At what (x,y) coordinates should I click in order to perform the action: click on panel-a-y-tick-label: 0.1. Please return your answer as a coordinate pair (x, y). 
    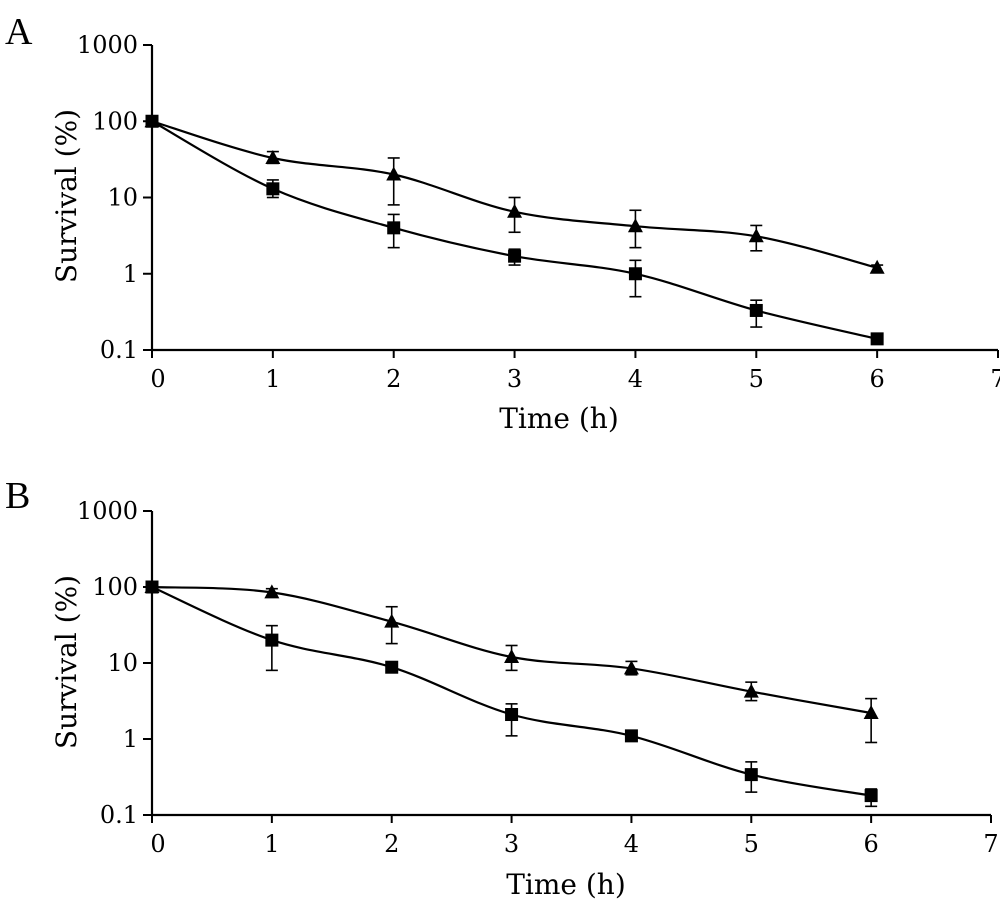
    Looking at the image, I should click on (119, 350).